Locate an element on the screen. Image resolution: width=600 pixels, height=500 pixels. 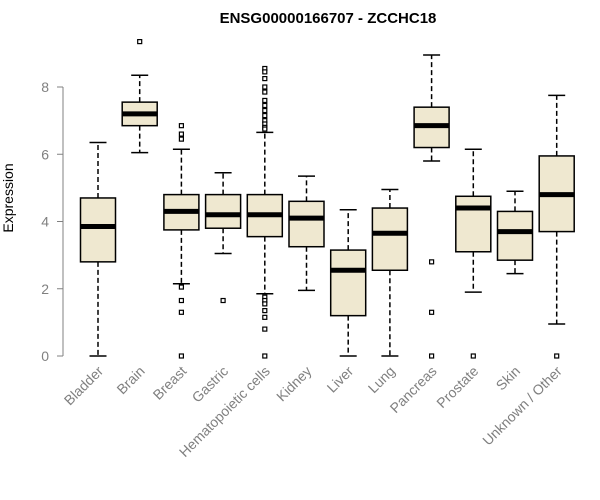
x-tick-label: Unknown / Other is located at coordinates (522, 406).